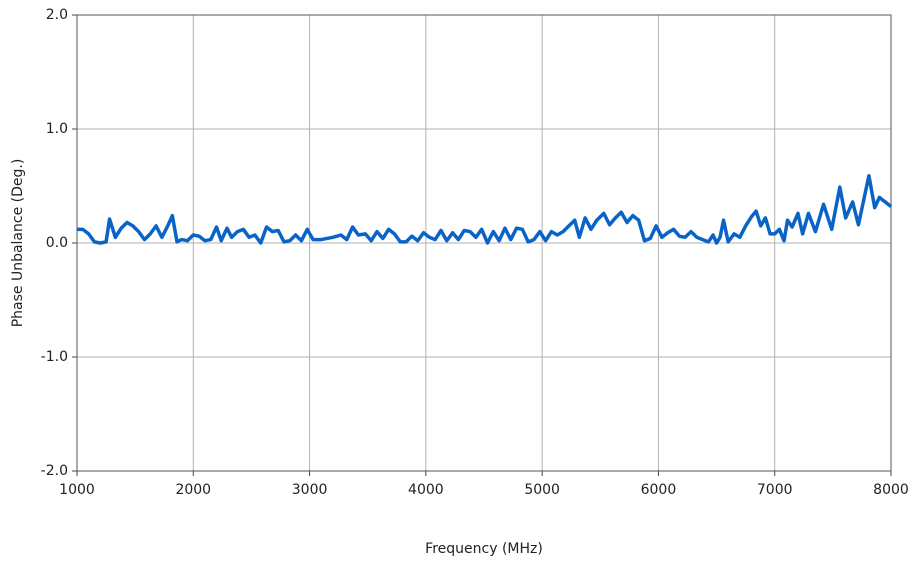 The height and width of the screenshot is (566, 916). What do you see at coordinates (57, 129) in the screenshot?
I see `y-tick-label: 1.0` at bounding box center [57, 129].